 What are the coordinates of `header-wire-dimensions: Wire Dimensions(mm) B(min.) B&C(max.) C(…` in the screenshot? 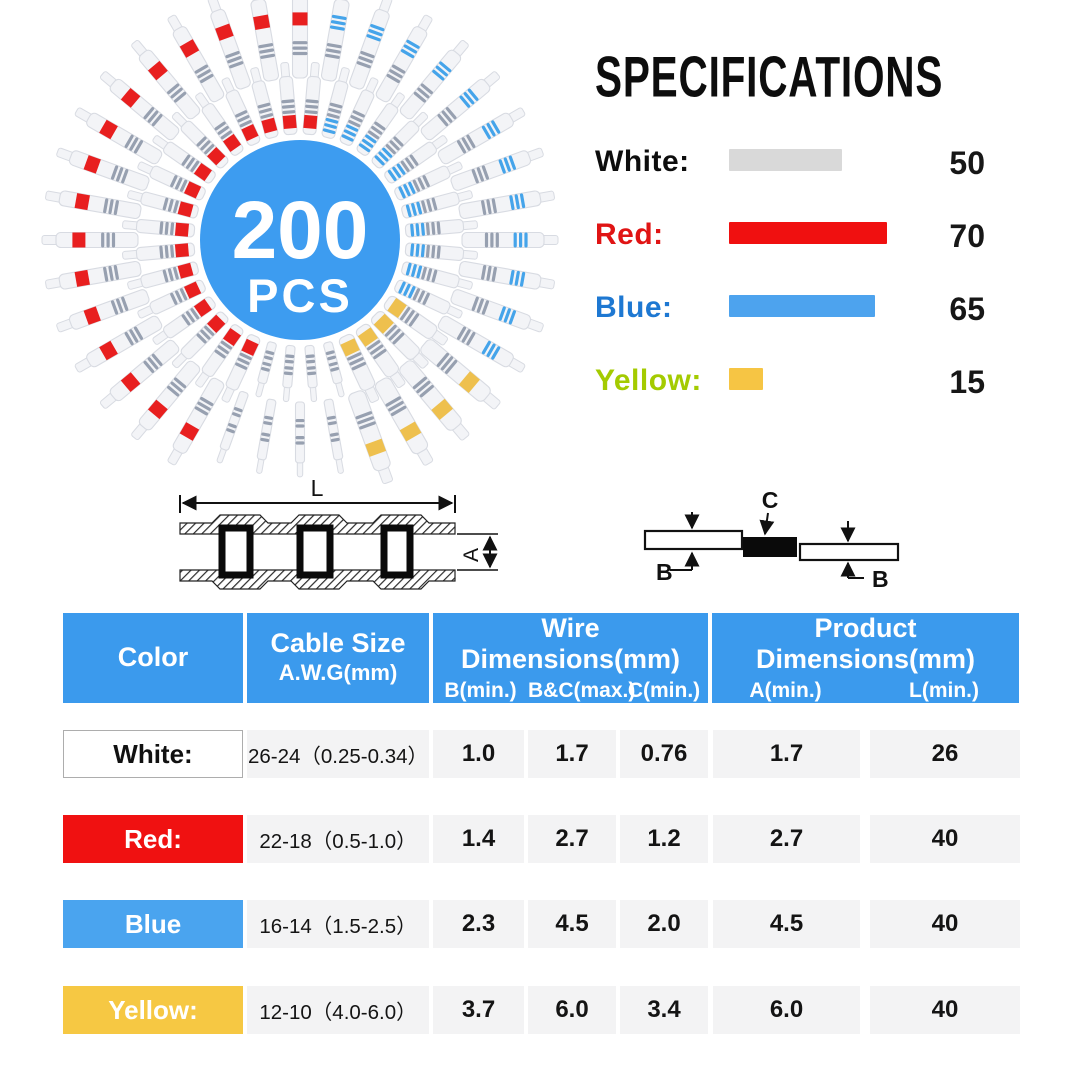 It's located at (570, 658).